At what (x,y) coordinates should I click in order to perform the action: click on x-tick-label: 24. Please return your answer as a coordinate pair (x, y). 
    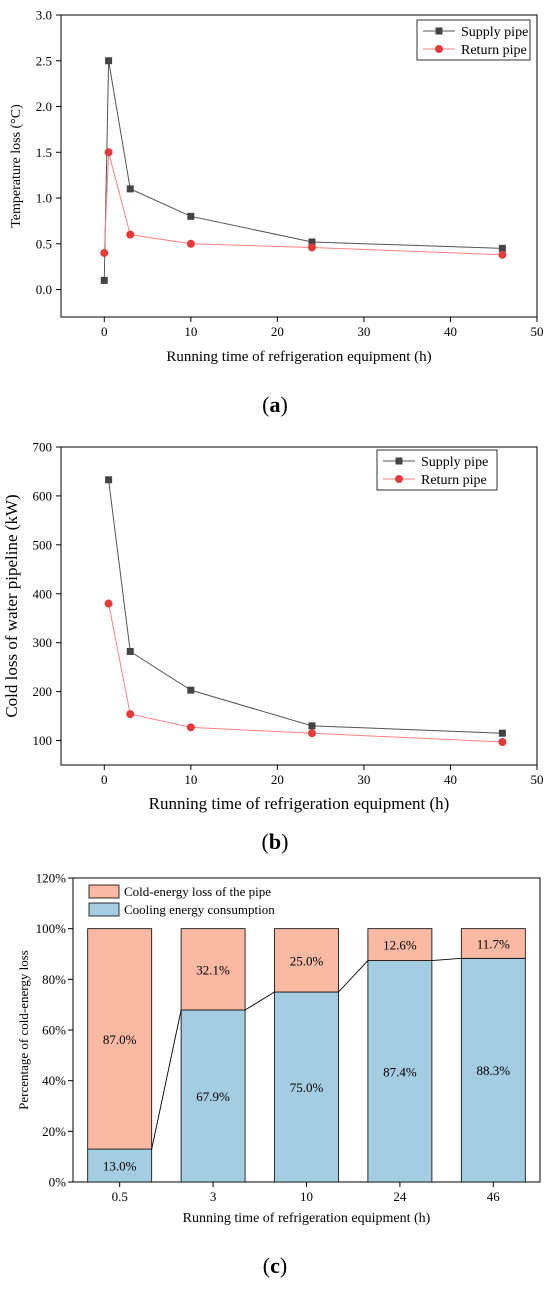
    Looking at the image, I should click on (400, 1196).